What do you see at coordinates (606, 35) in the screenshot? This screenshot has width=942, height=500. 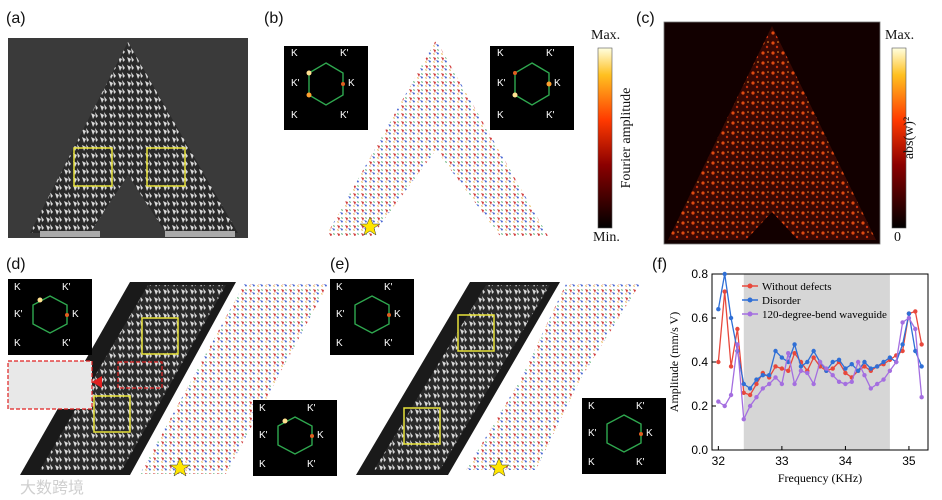 I see `colorbar-b-max: Max.` at bounding box center [606, 35].